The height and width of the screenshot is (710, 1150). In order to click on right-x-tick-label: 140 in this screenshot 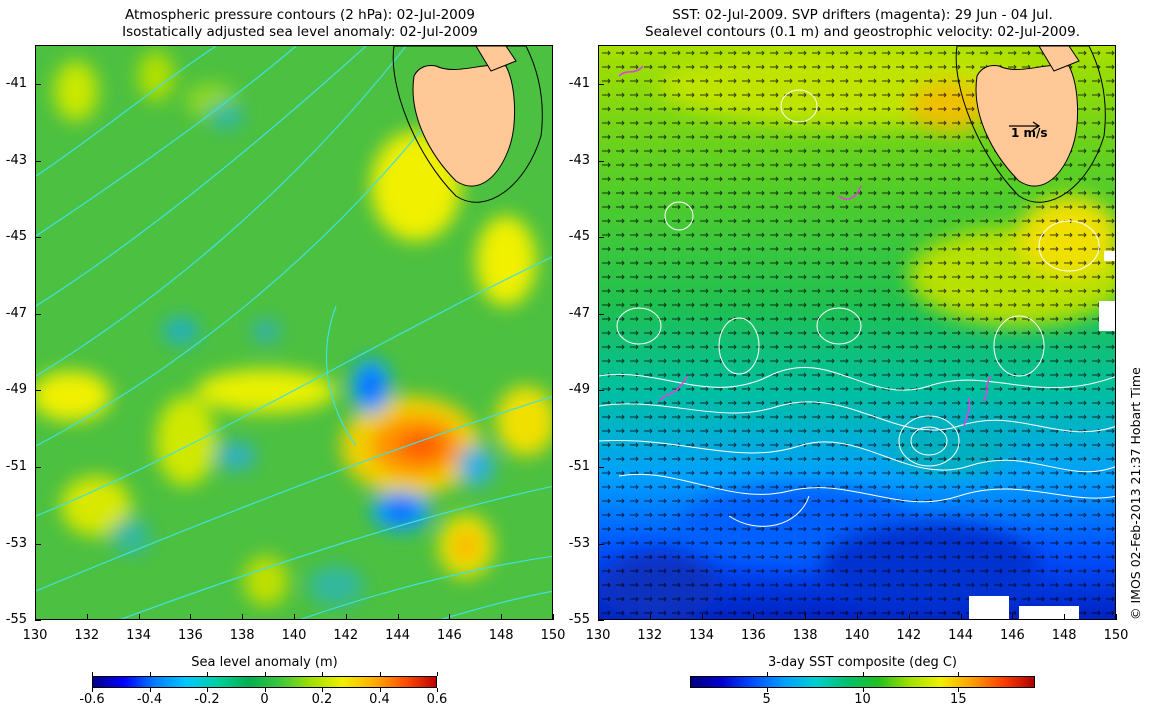, I will do `click(857, 635)`.